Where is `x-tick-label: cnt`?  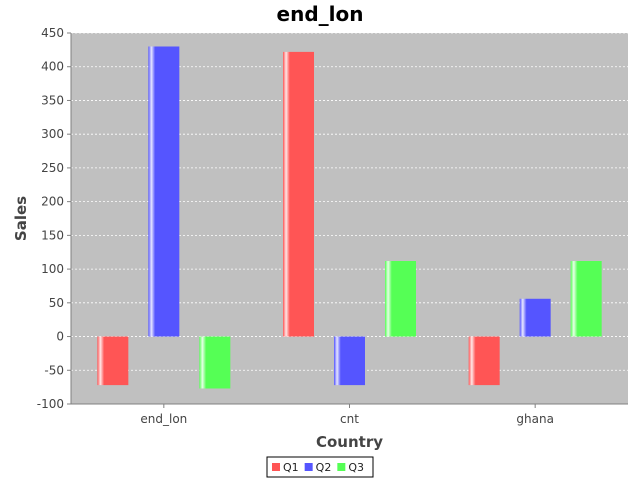 x-tick-label: cnt is located at coordinates (349, 419).